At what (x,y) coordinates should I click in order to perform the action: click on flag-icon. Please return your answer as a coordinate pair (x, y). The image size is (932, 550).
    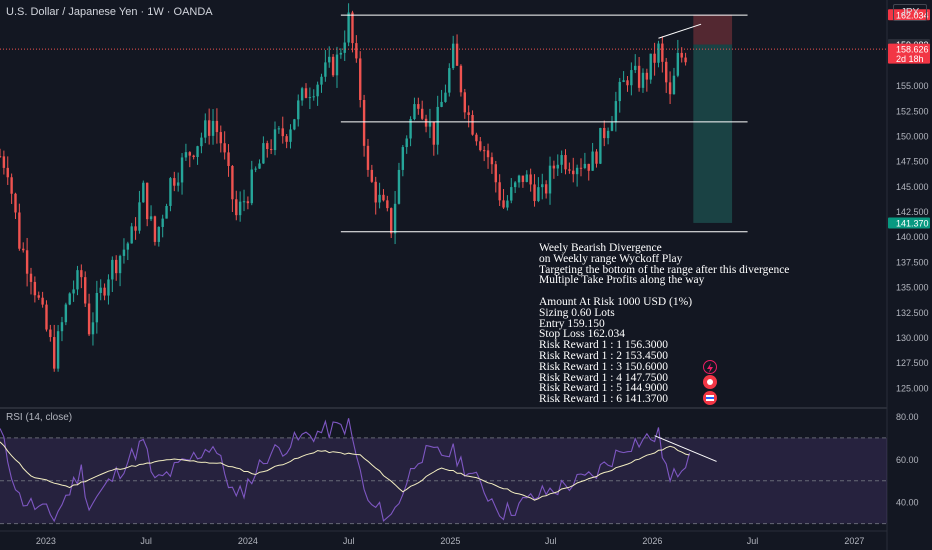
    Looking at the image, I should click on (710, 398).